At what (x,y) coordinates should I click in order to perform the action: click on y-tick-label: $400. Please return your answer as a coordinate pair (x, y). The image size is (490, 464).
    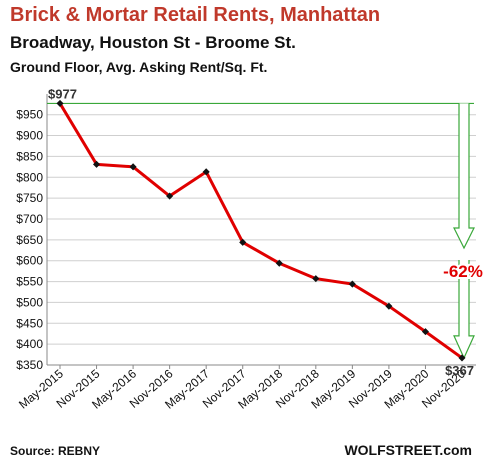
    Looking at the image, I should click on (29, 344).